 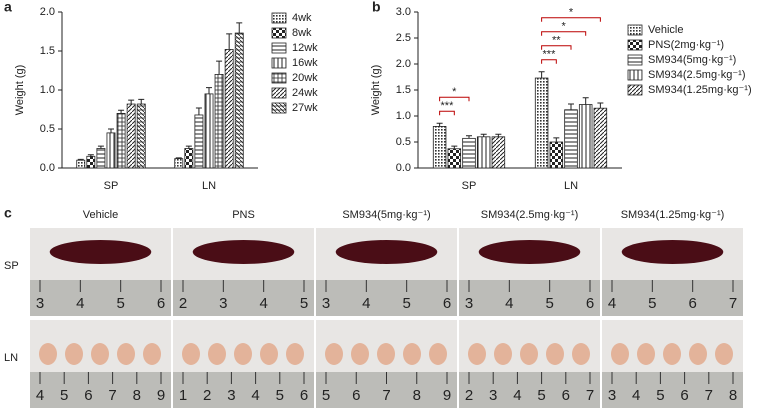 I want to click on ruler-number: 8, so click(x=733, y=395).